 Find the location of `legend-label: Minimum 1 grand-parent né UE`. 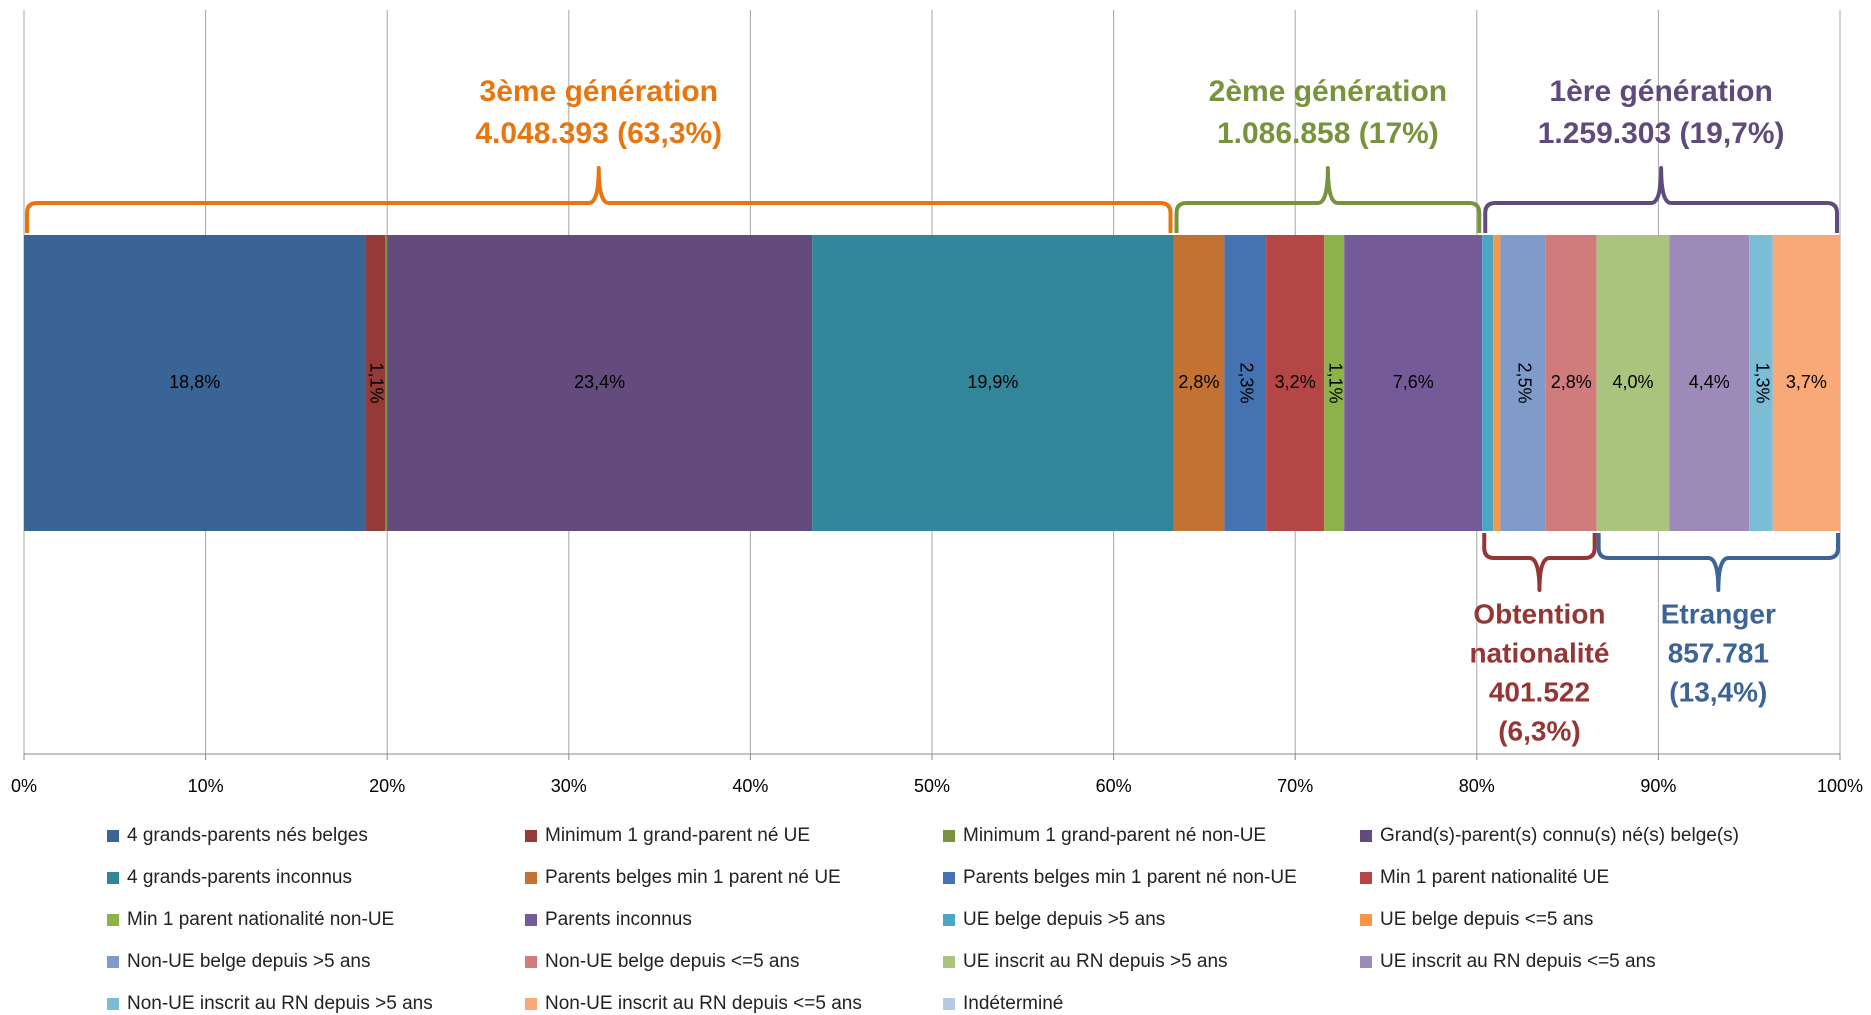

legend-label: Minimum 1 grand-parent né UE is located at coordinates (677, 835).